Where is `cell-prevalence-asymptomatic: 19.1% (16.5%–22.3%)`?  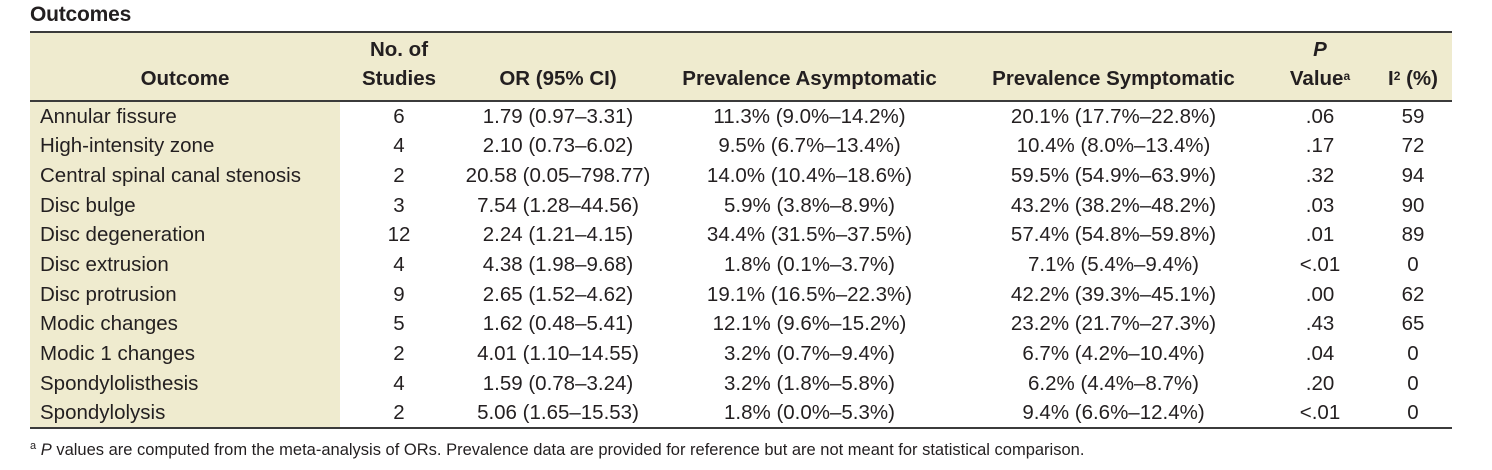 cell-prevalence-asymptomatic: 19.1% (16.5%–22.3%) is located at coordinates (809, 294).